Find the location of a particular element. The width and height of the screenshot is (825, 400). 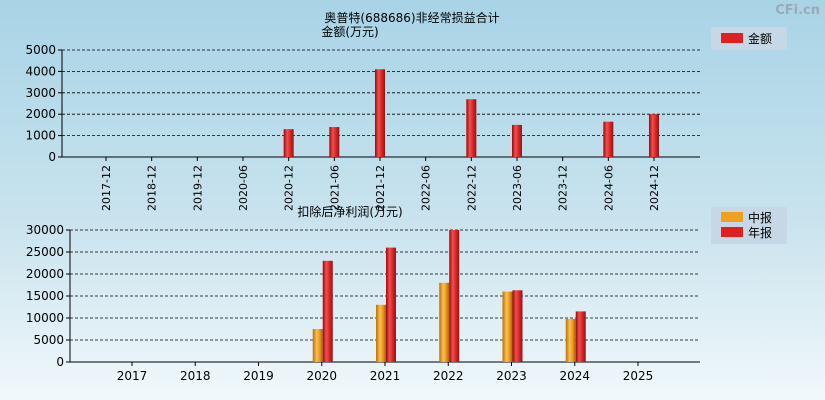

x-tick-label: 2022-12 is located at coordinates (471, 188).